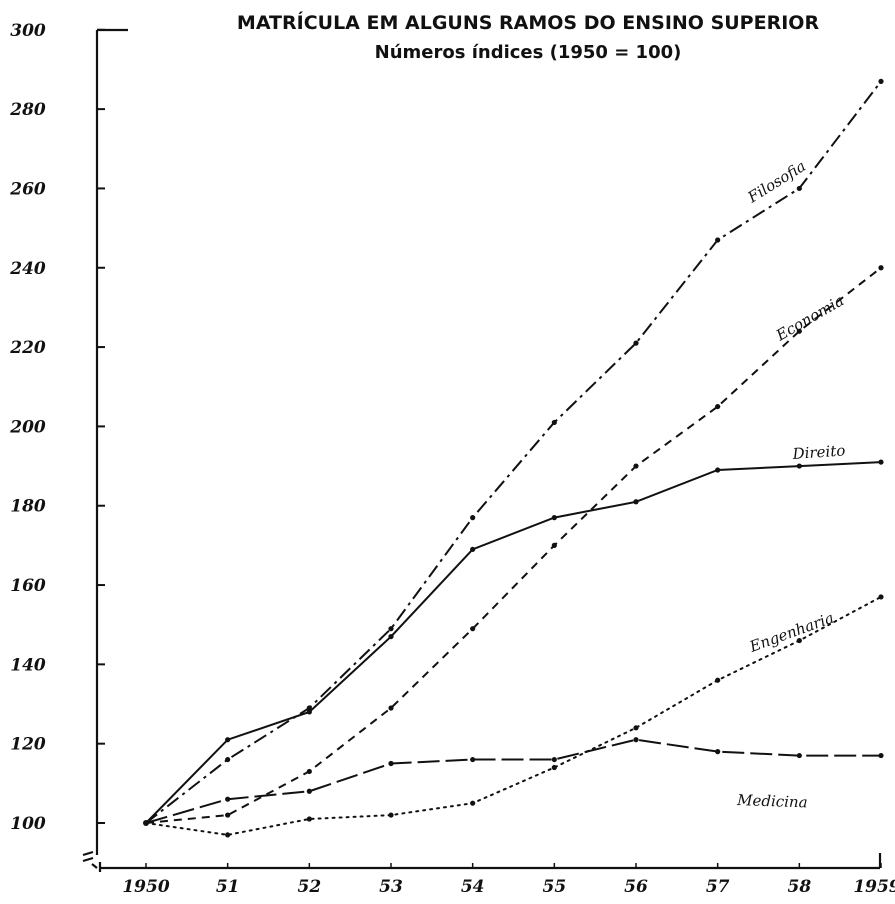  I want to click on x-tick-label: 52, so click(309, 887).